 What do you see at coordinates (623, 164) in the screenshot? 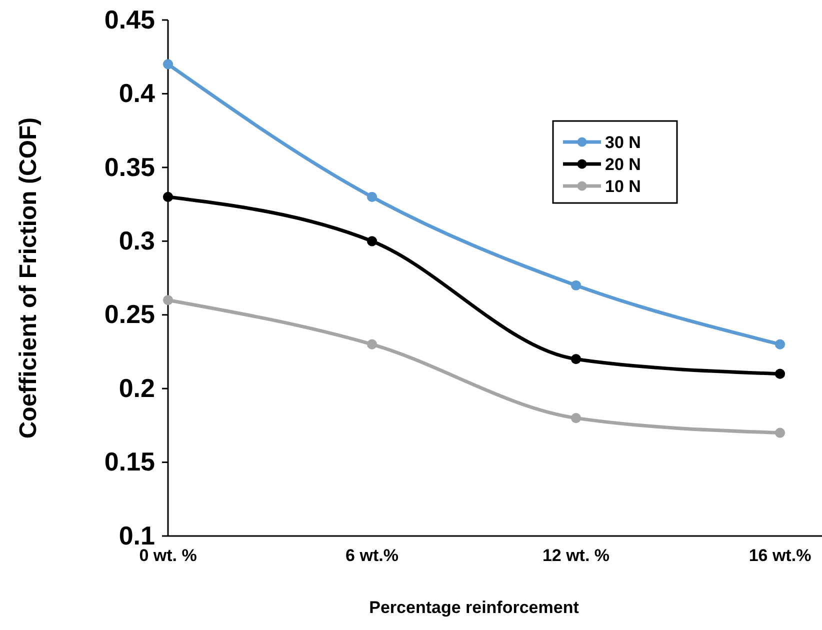
I see `legend-label: 20 N` at bounding box center [623, 164].